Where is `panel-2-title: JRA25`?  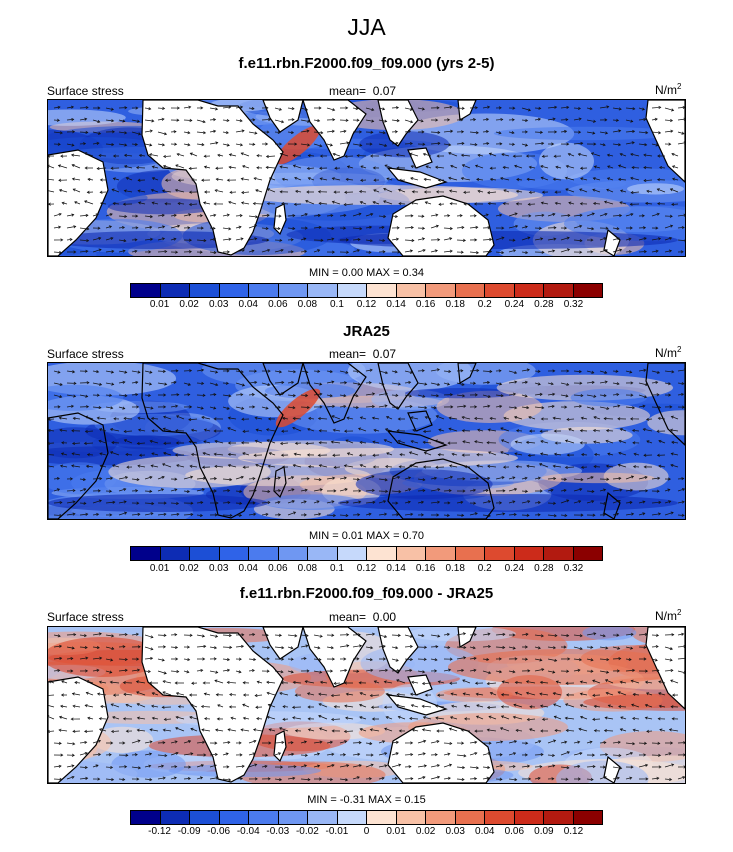 panel-2-title: JRA25 is located at coordinates (366, 331).